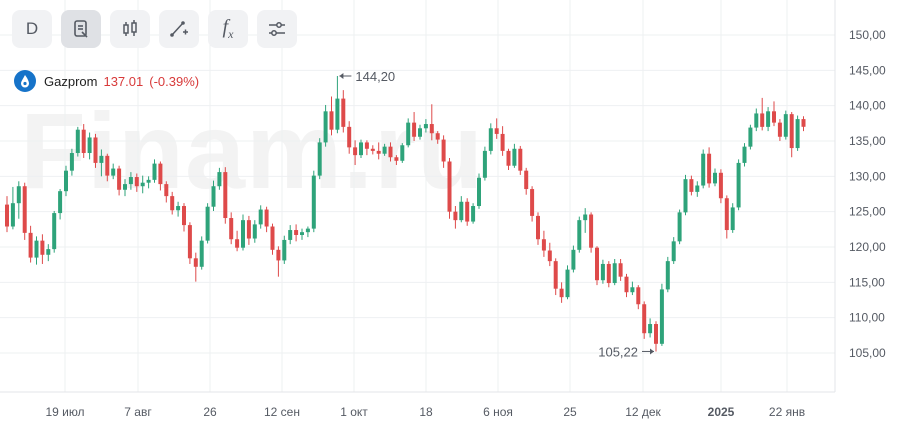  What do you see at coordinates (867, 70) in the screenshot?
I see `y-tick-label: 145,00` at bounding box center [867, 70].